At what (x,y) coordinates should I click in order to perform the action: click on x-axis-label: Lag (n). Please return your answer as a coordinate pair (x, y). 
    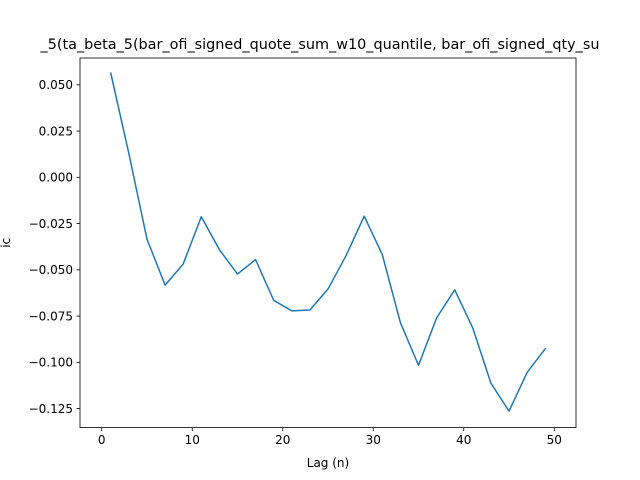
    Looking at the image, I should click on (328, 463).